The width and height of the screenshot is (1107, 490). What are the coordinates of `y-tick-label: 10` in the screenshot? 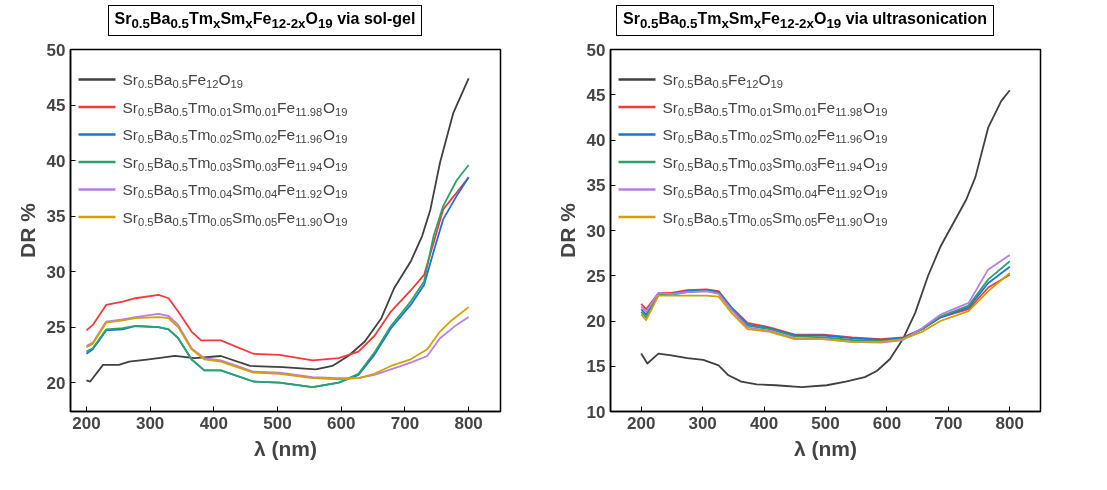 It's located at (596, 412).